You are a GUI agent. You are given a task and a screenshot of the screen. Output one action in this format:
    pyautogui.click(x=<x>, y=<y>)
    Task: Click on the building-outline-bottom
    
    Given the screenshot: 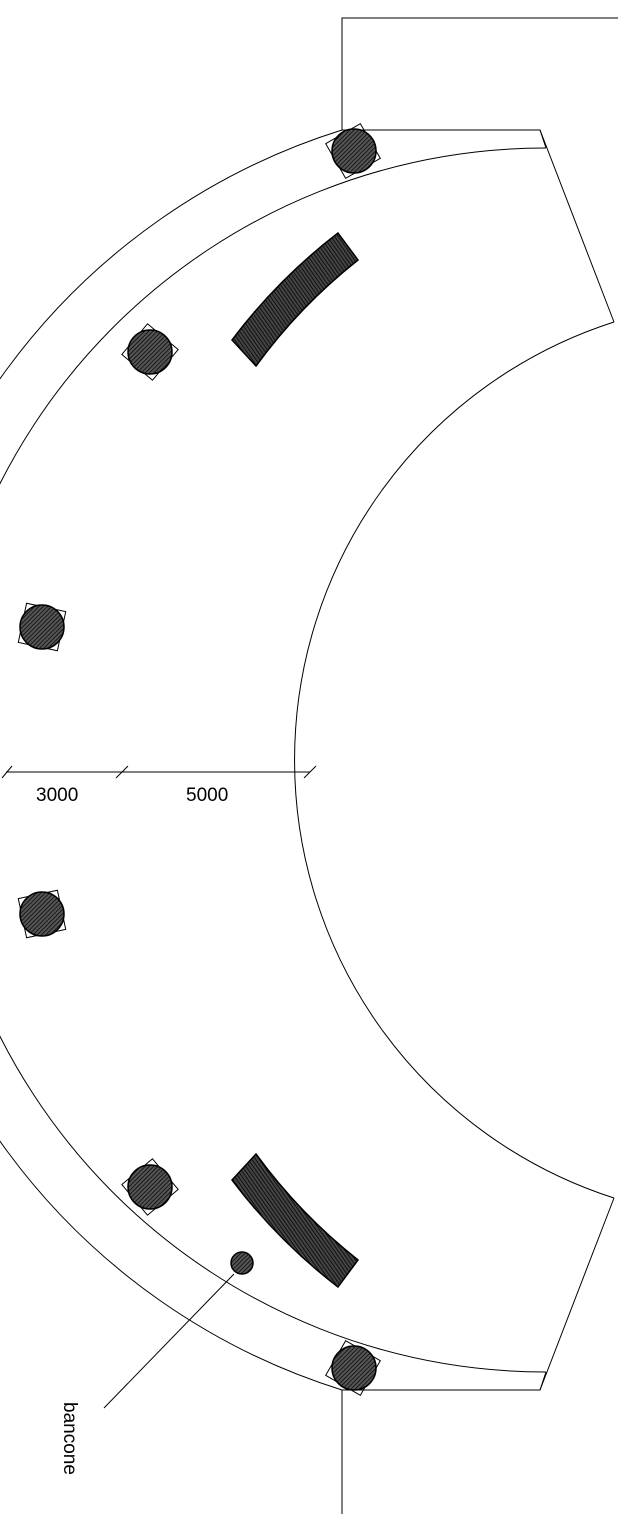 What is the action you would take?
    pyautogui.click(x=478, y=1355)
    